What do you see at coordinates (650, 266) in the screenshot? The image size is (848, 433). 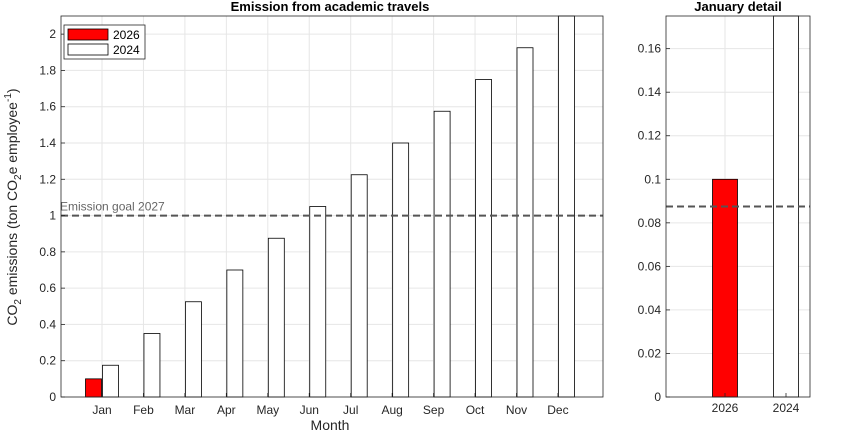 I see `detail-y-tick-label: 0.06` at bounding box center [650, 266].